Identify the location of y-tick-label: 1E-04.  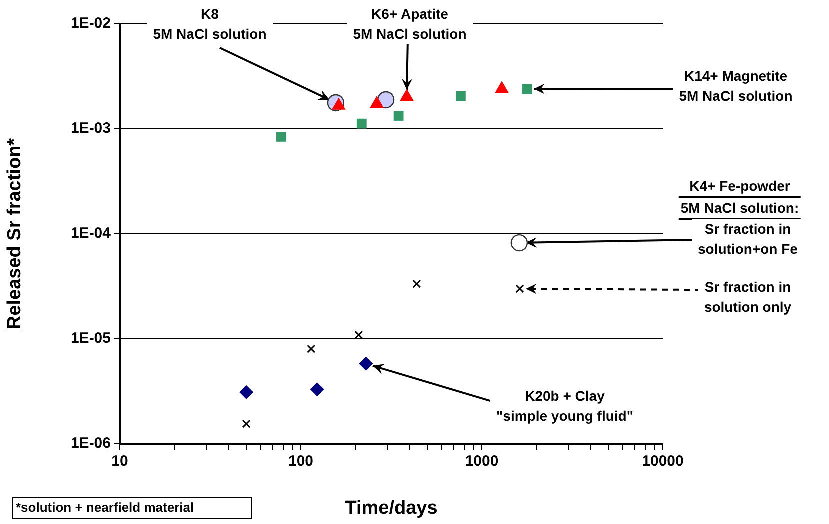
(91, 233).